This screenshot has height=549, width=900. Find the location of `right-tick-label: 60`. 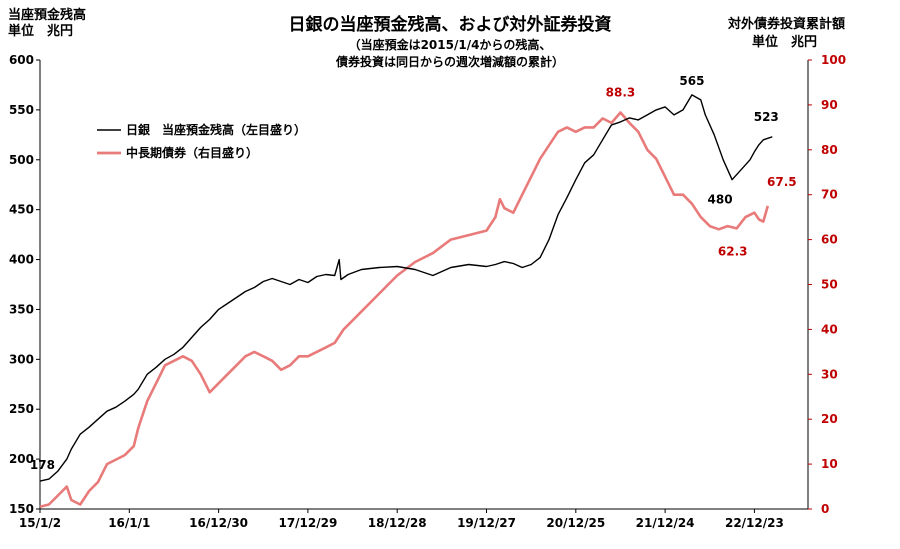

right-tick-label: 60 is located at coordinates (829, 240).